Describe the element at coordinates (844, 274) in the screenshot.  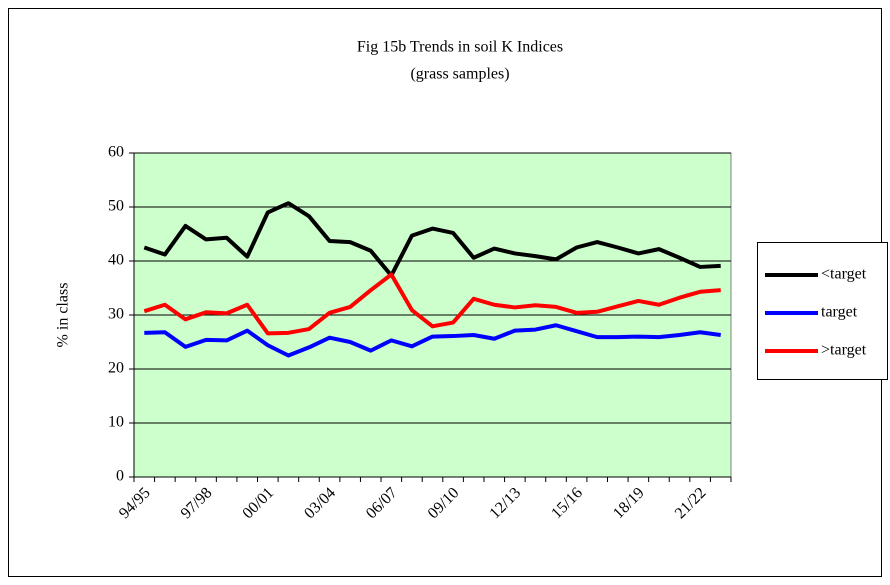
I see `legend-label: <target` at that location.